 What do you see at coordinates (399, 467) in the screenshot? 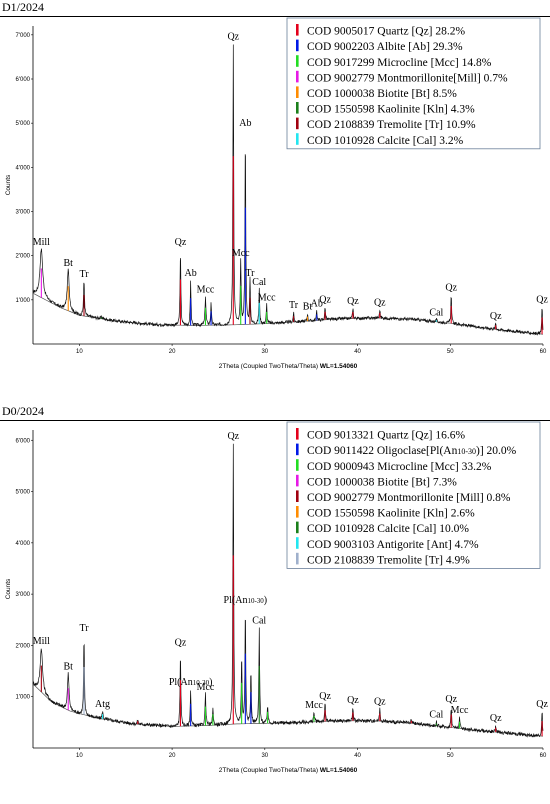
I see `legend-entry: COD 9000943 Microcline [Mcc] 33.2%` at bounding box center [399, 467].